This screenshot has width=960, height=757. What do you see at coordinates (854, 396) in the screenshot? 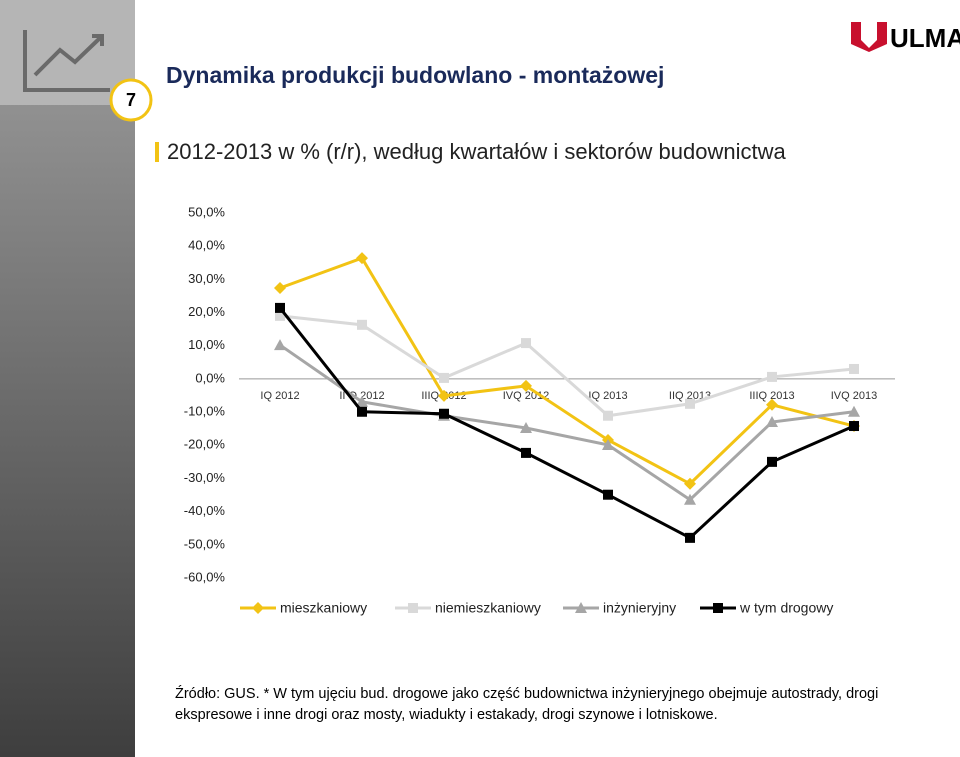
I see `x-tick-label: IVQ 2013` at bounding box center [854, 396].